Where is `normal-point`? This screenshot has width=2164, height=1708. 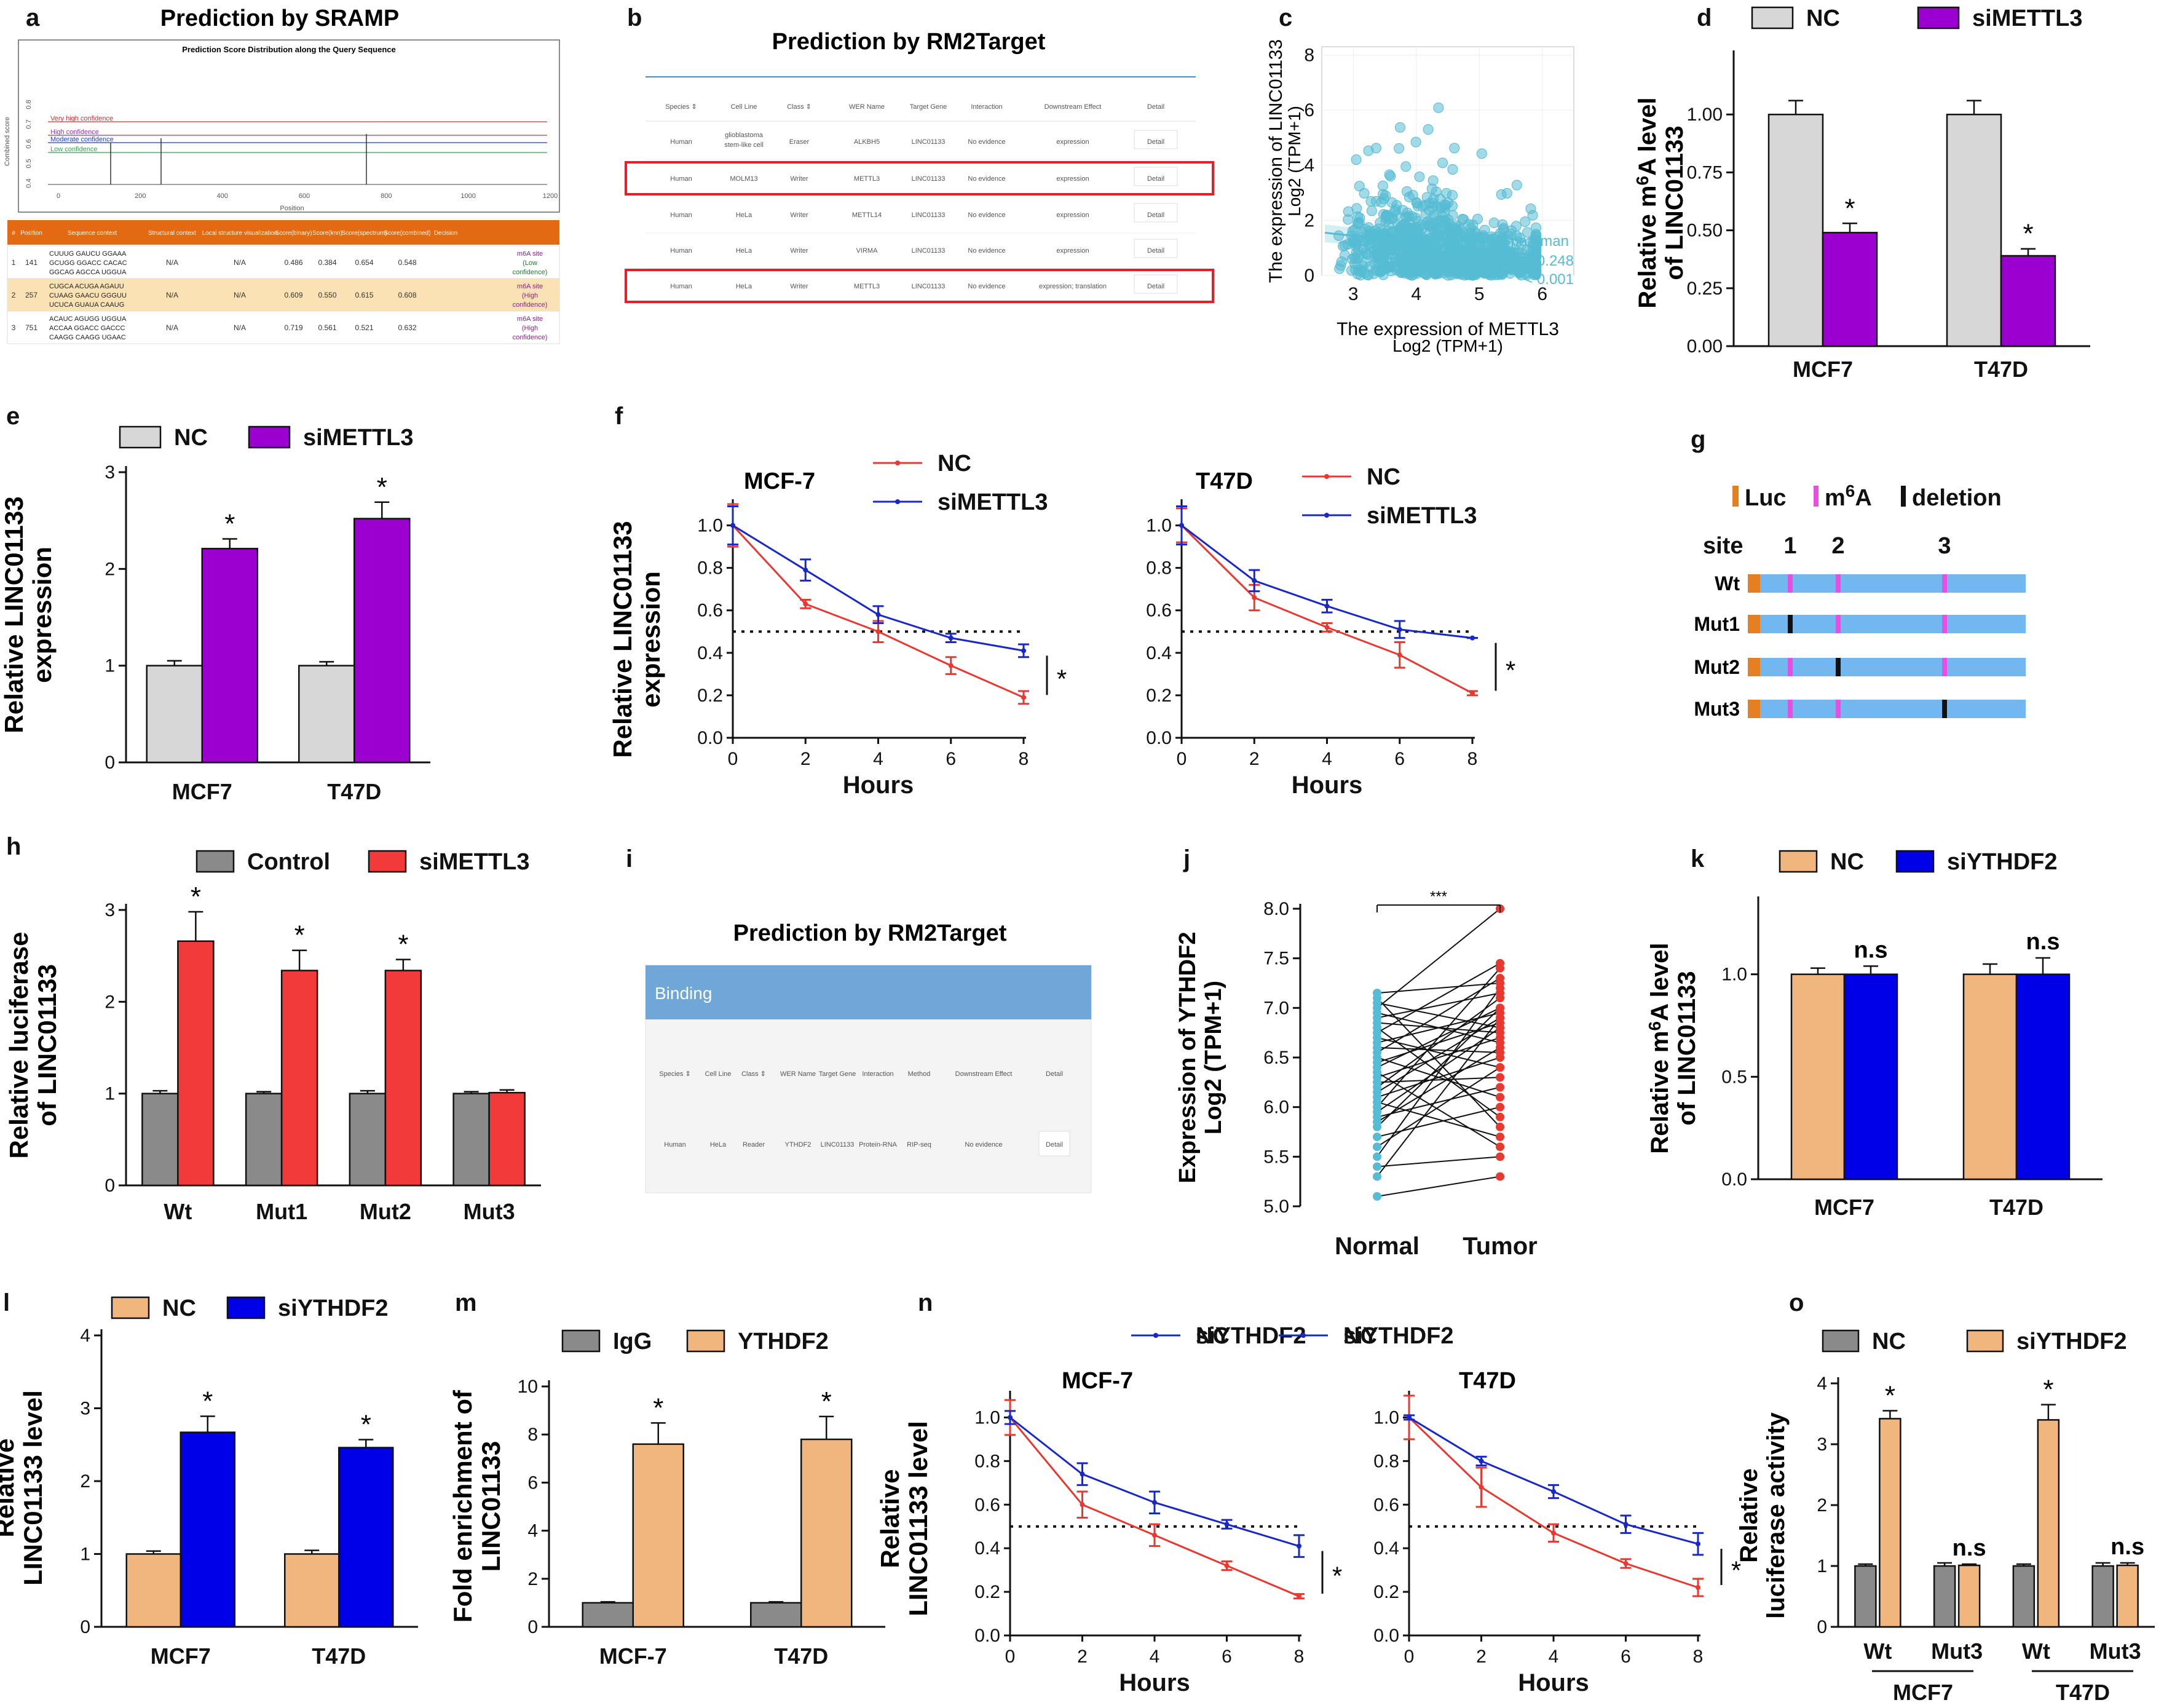
normal-point is located at coordinates (1377, 1137).